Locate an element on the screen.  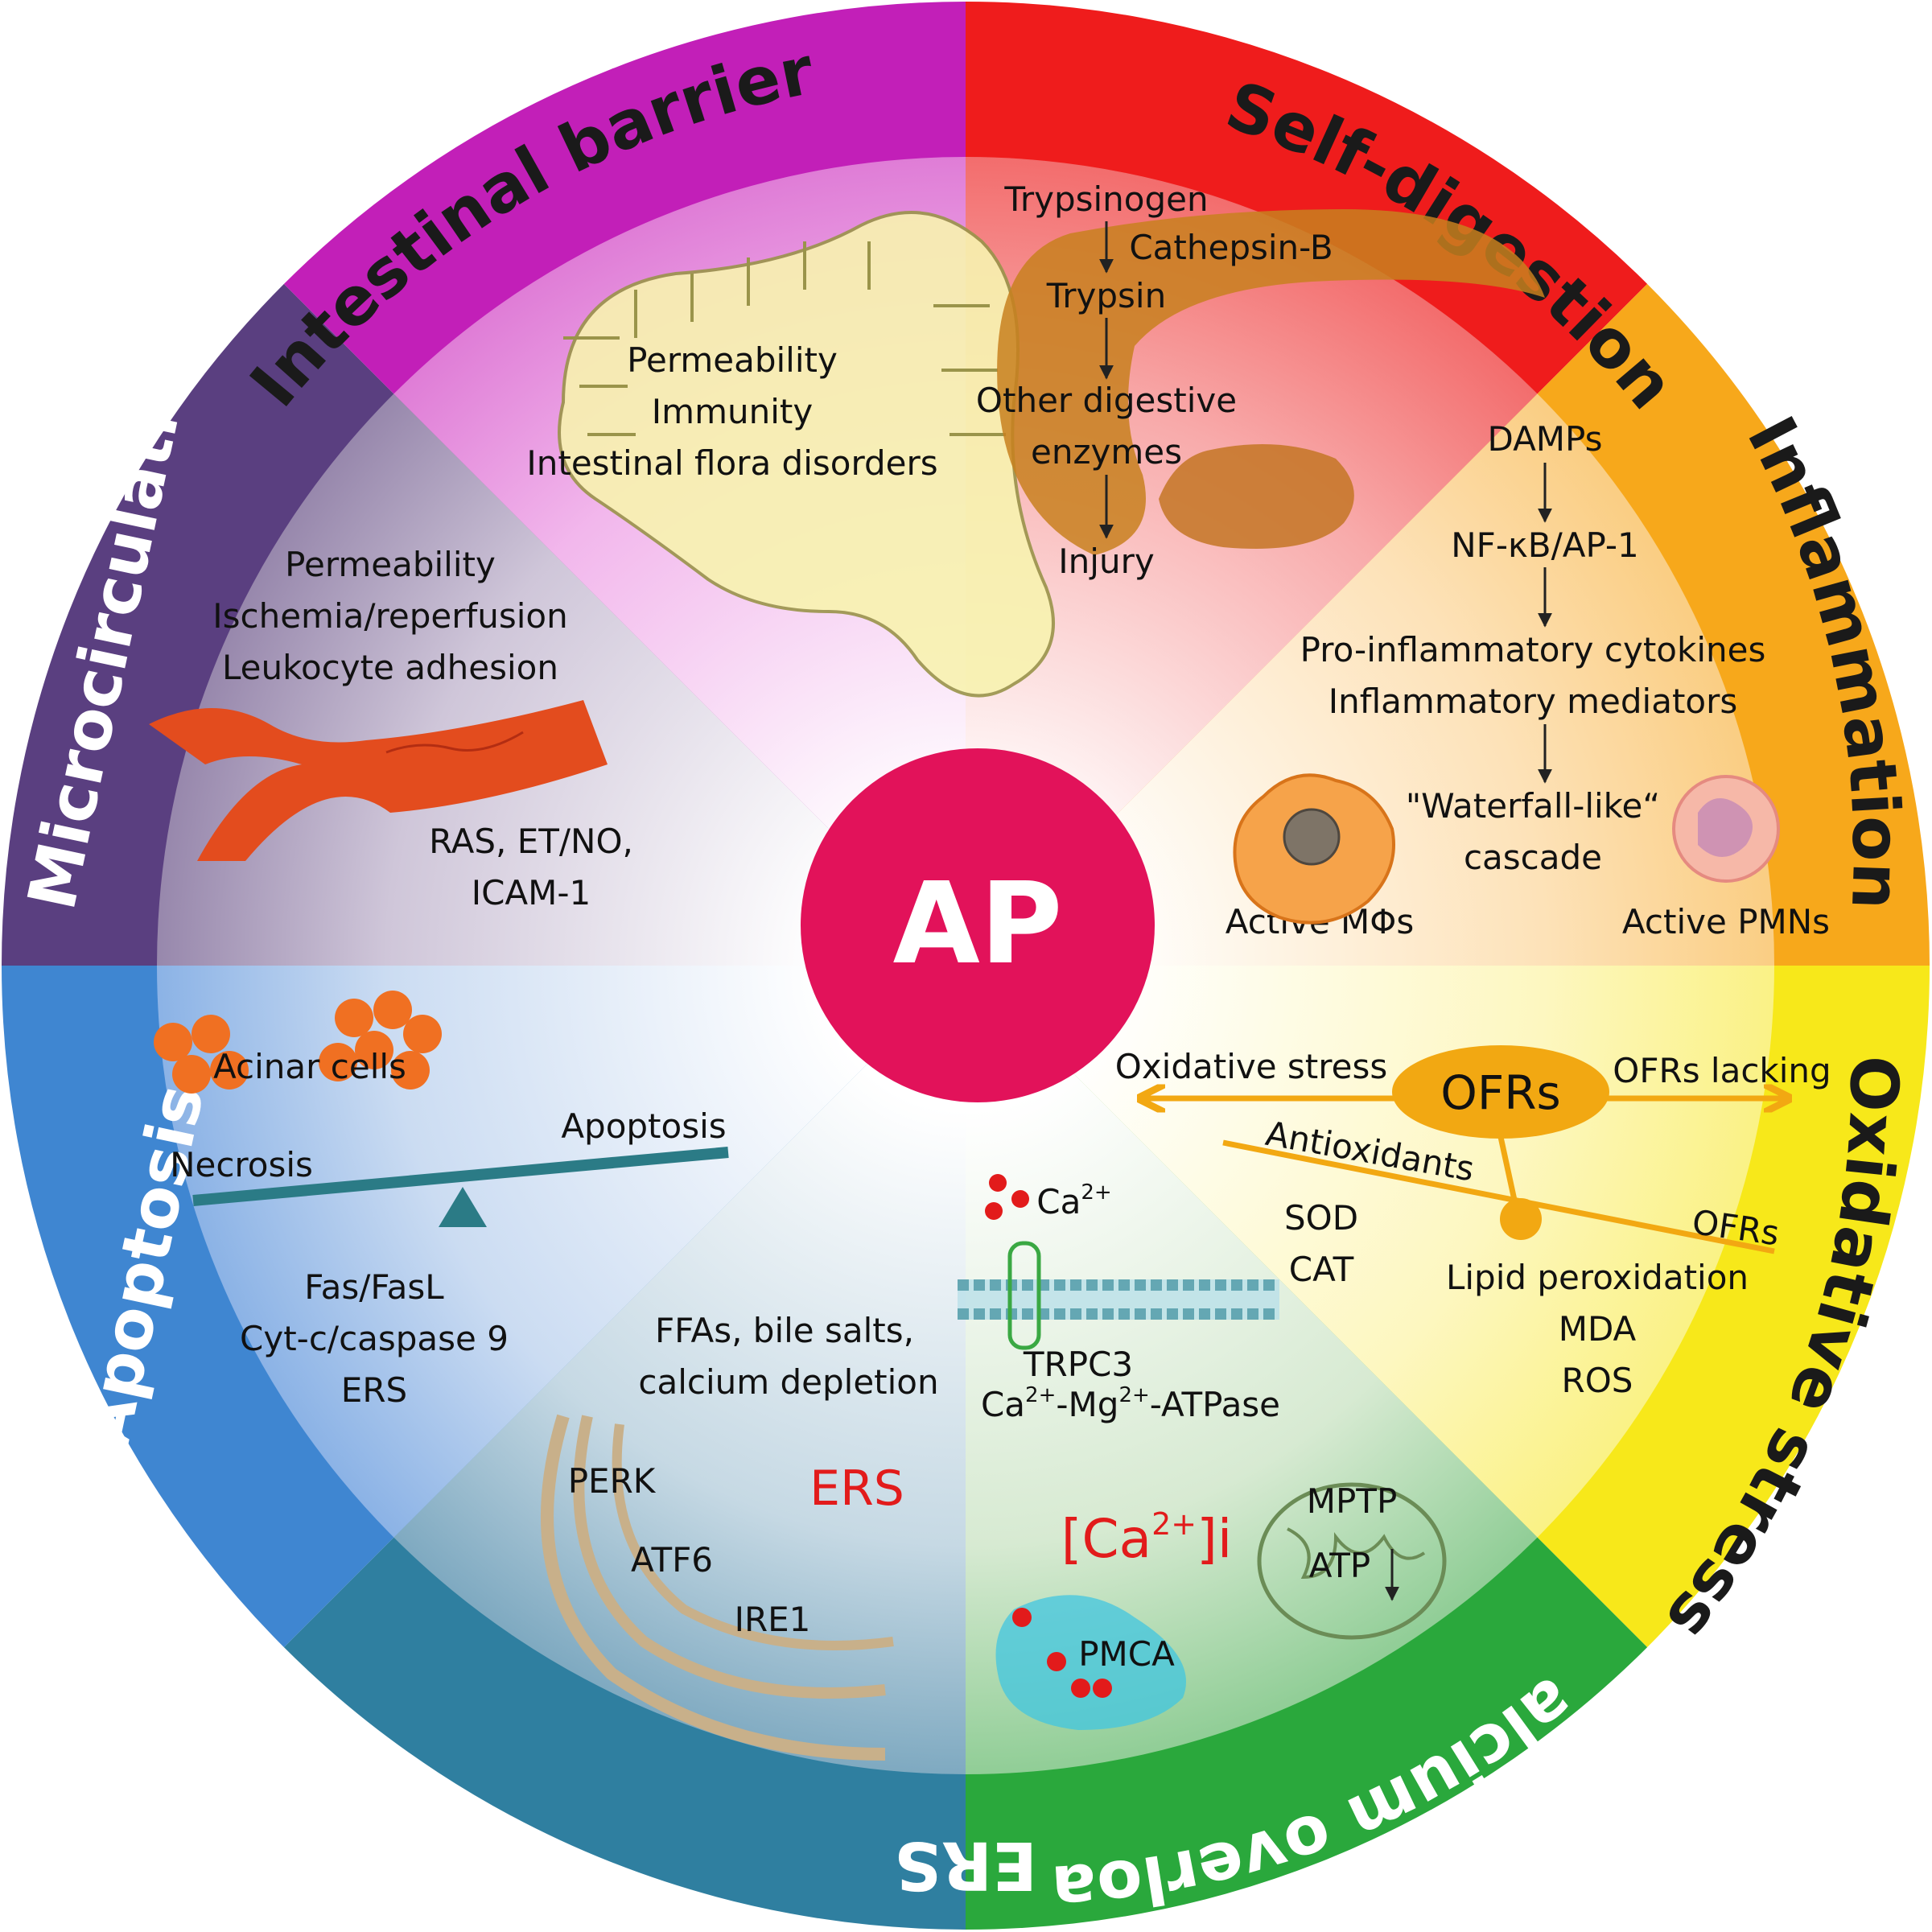
blood-vessel-illustration is located at coordinates (378, 780).